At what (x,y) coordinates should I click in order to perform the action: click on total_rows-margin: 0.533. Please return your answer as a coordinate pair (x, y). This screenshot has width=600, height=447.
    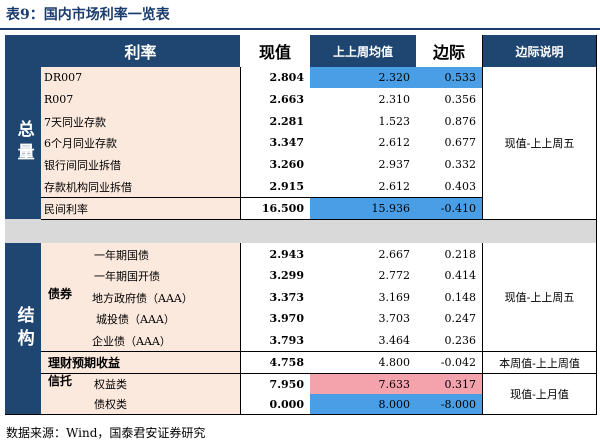
    Looking at the image, I should click on (449, 77).